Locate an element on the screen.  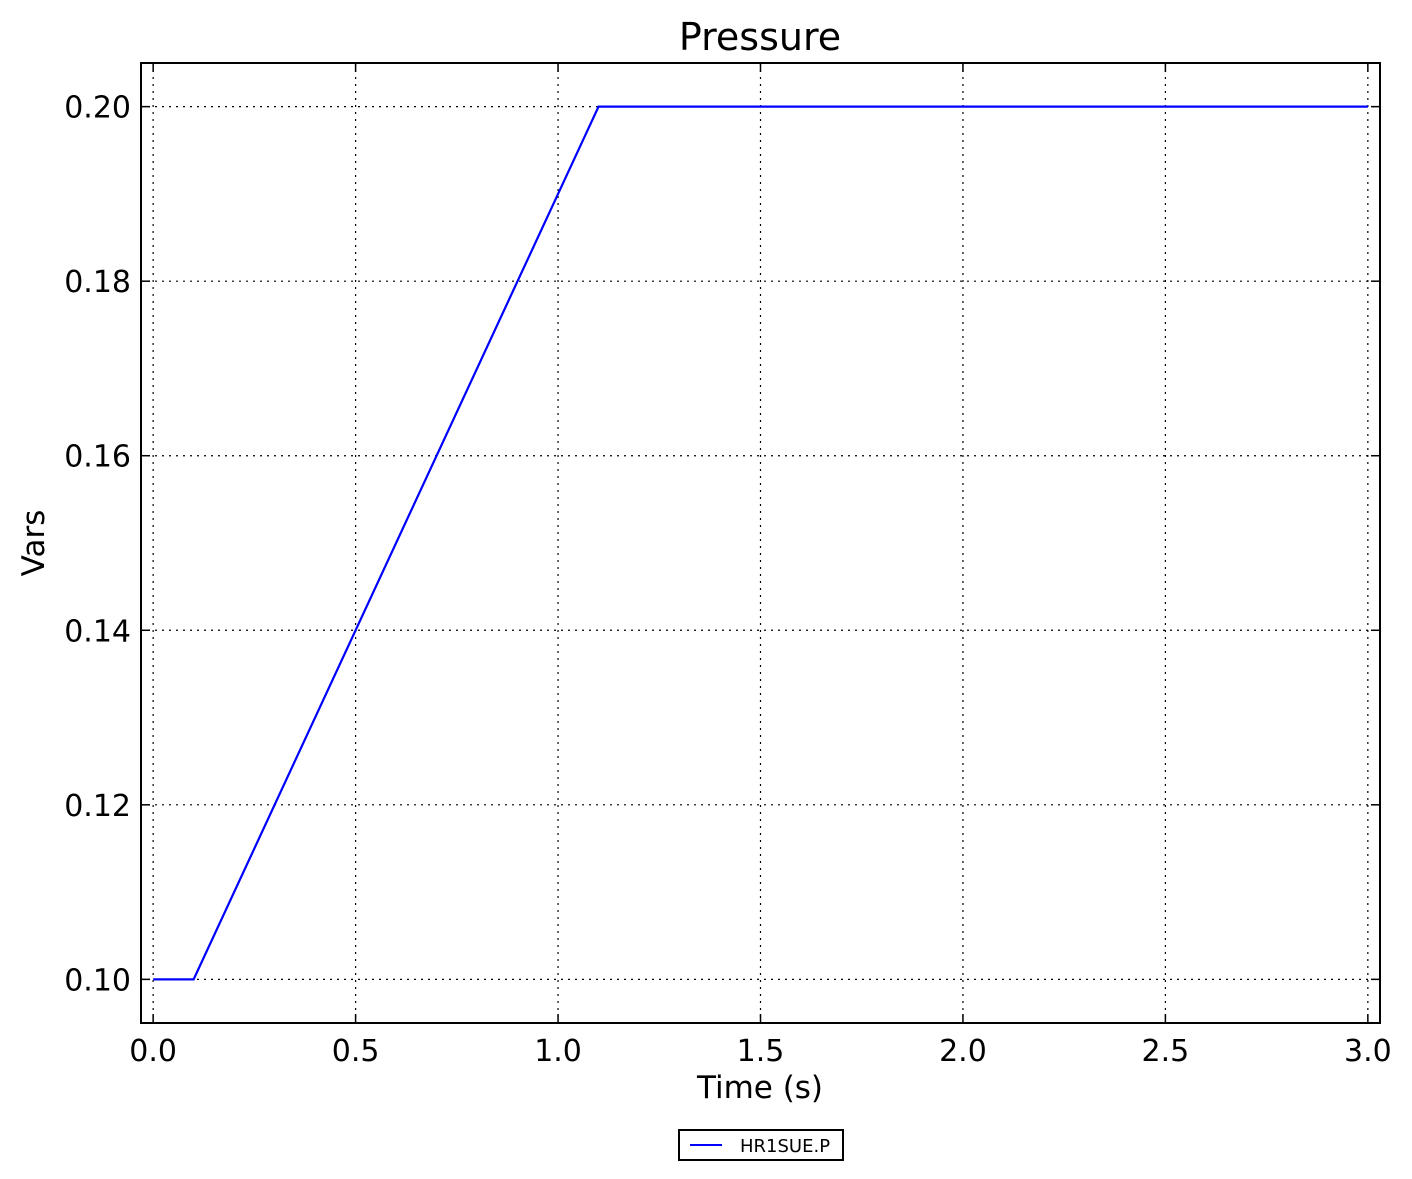
x-tick-labels: 0.0 0.5 1.0 1.5 2.0 2.5 3.0 is located at coordinates (760, 1051).